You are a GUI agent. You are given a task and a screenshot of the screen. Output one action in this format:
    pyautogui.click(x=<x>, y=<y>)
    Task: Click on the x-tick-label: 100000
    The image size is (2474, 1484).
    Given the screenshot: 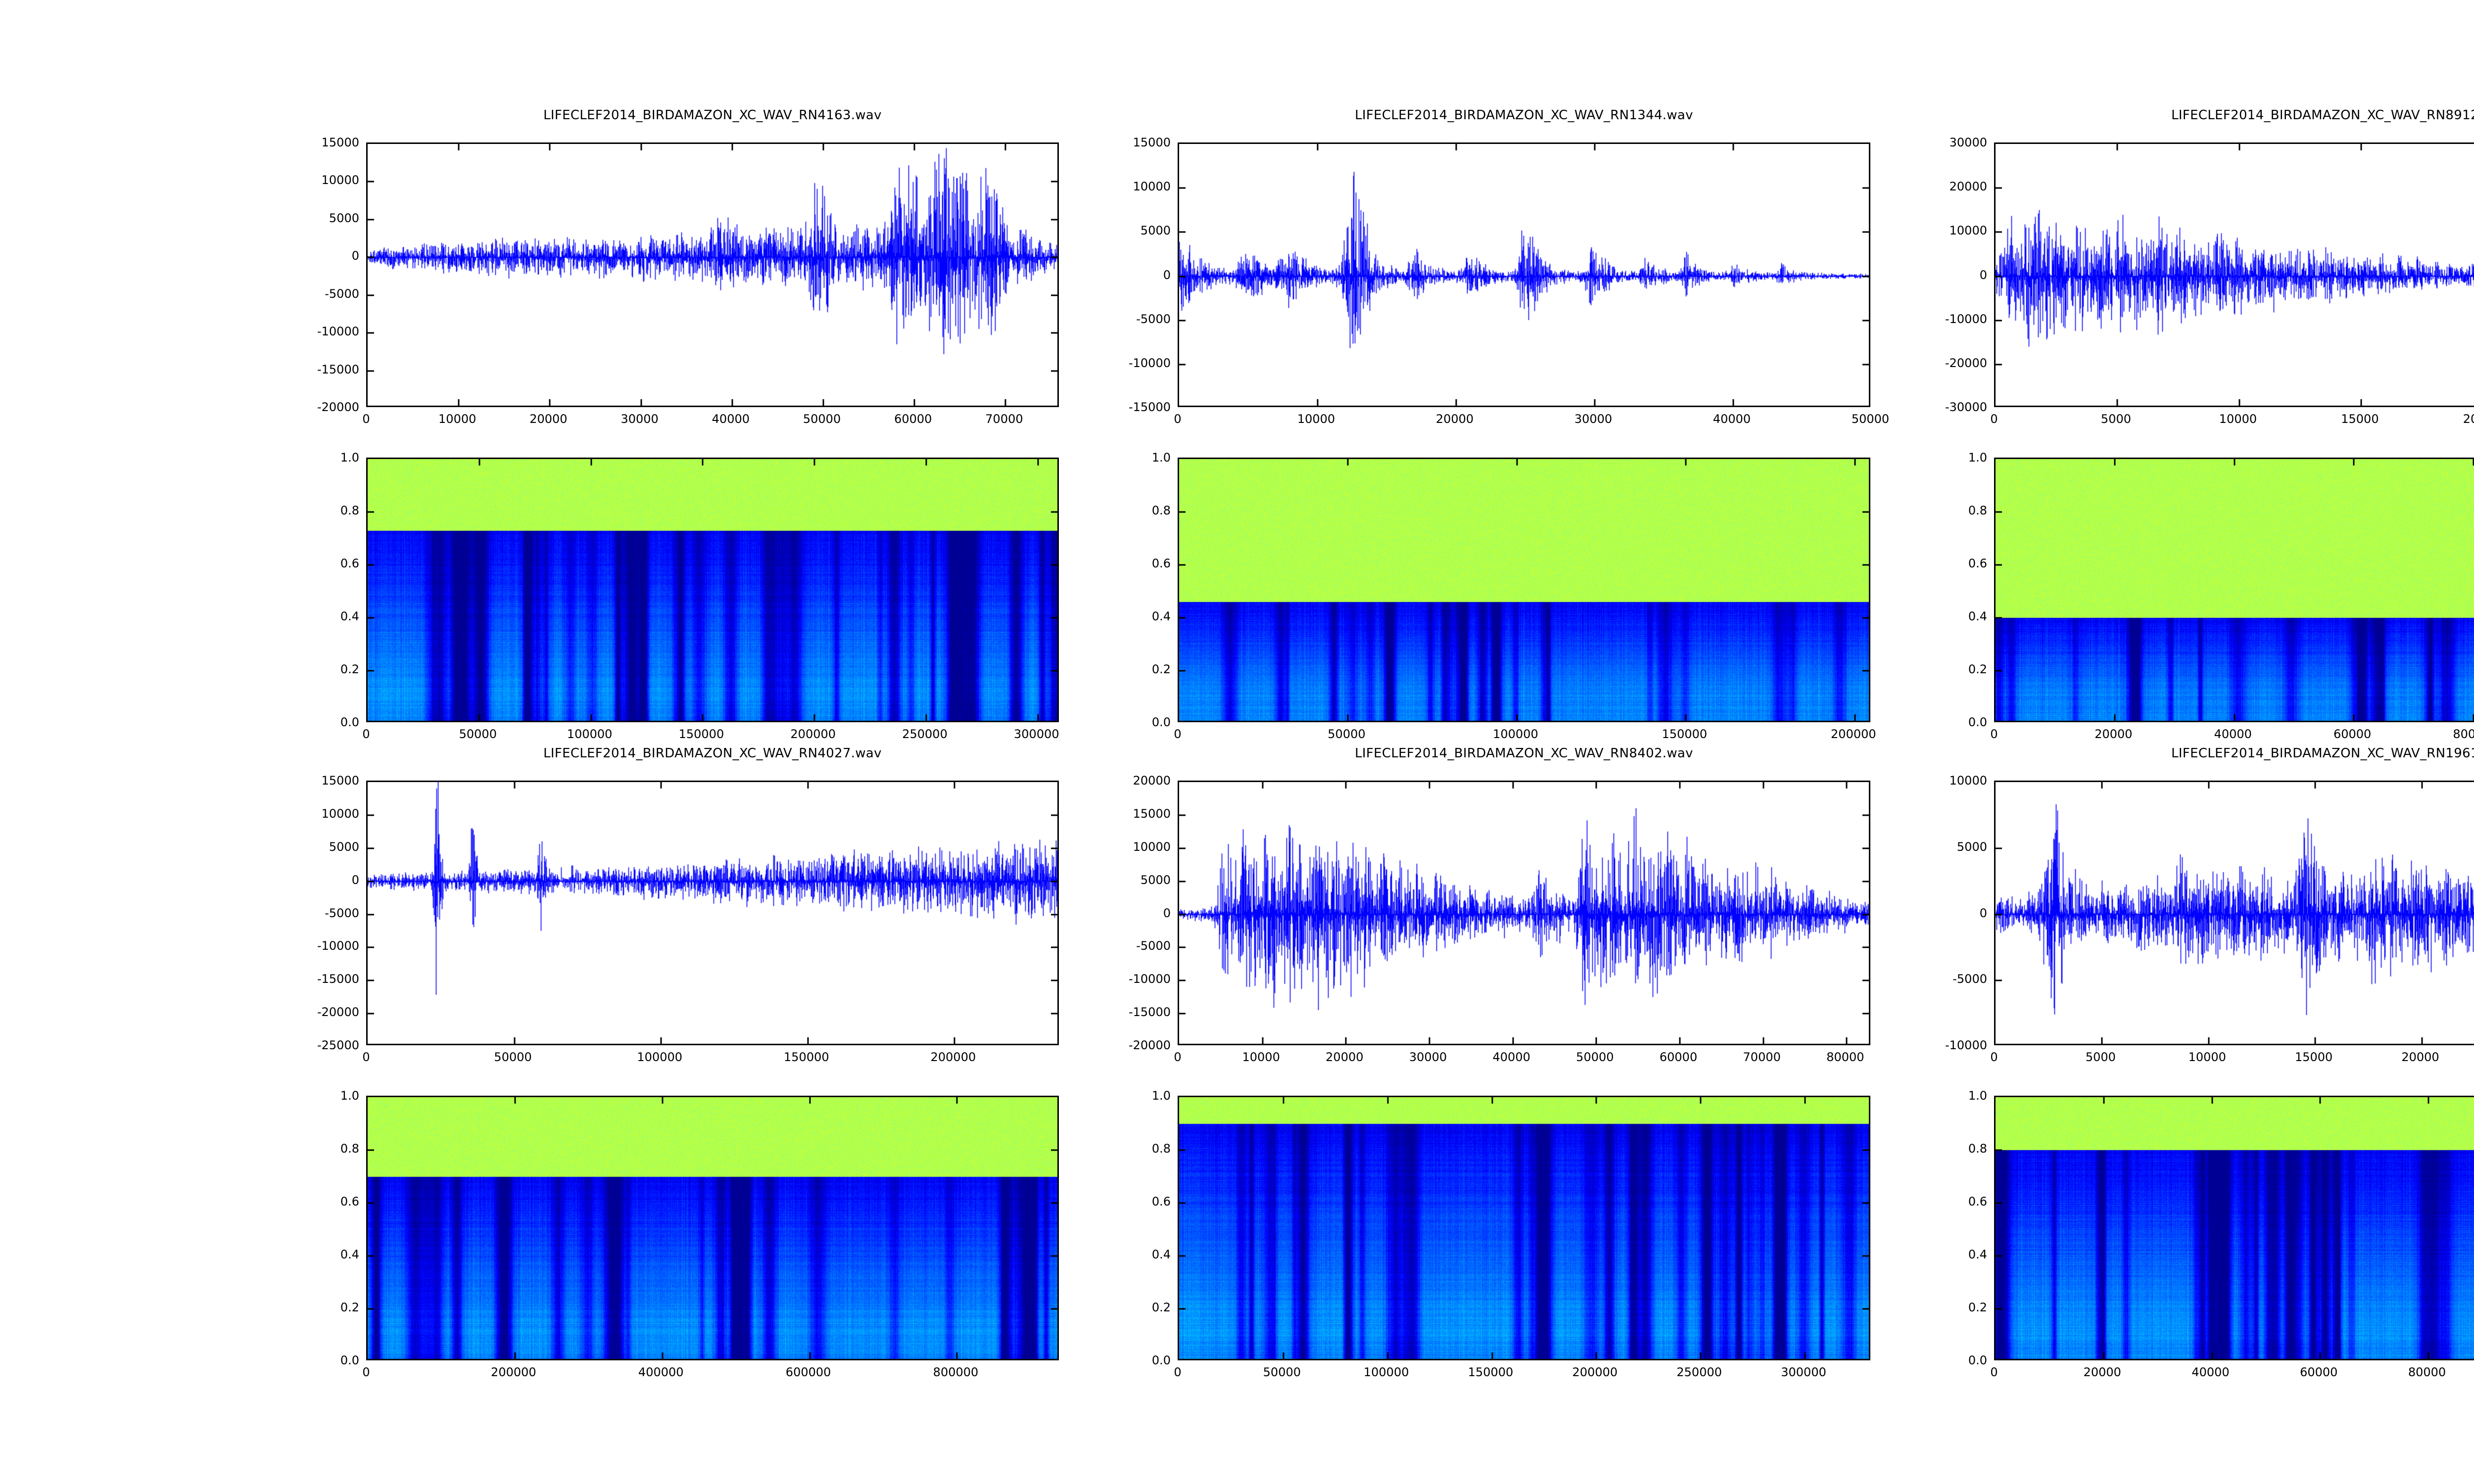 What is the action you would take?
    pyautogui.click(x=590, y=734)
    